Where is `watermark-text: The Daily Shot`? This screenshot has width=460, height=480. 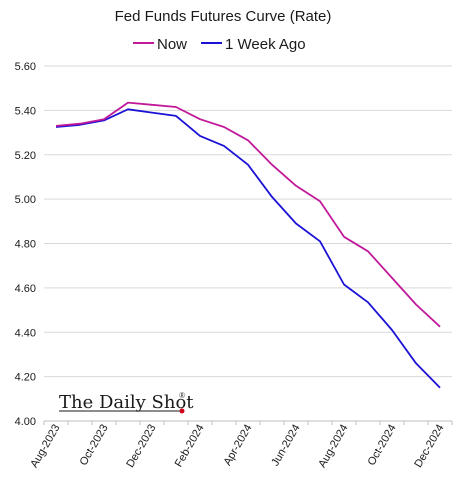
watermark-text: The Daily Shot is located at coordinates (126, 402).